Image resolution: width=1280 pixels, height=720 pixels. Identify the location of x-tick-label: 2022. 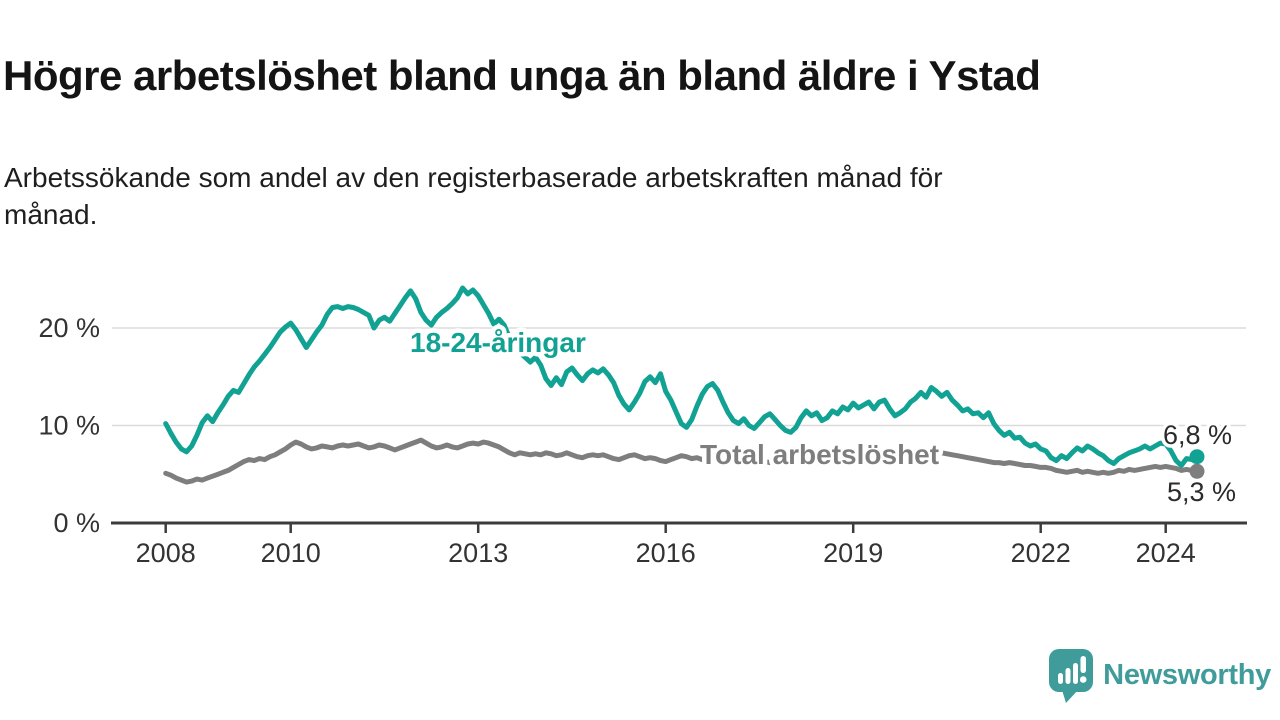
(1041, 553).